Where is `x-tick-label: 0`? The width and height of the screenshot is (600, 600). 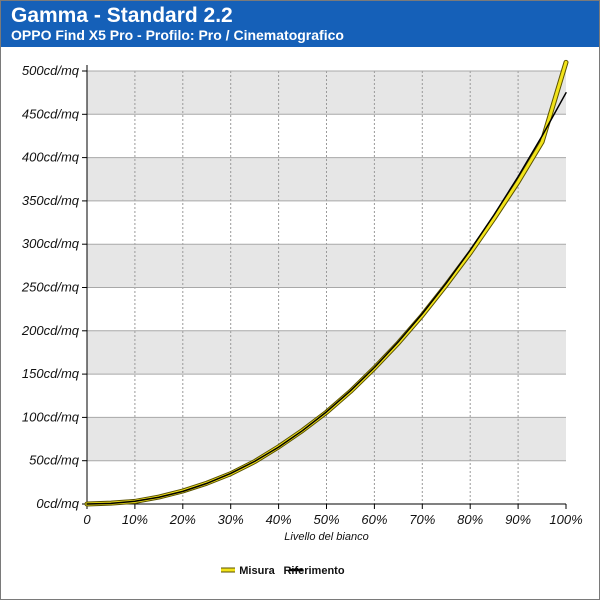 x-tick-label: 0 is located at coordinates (87, 519).